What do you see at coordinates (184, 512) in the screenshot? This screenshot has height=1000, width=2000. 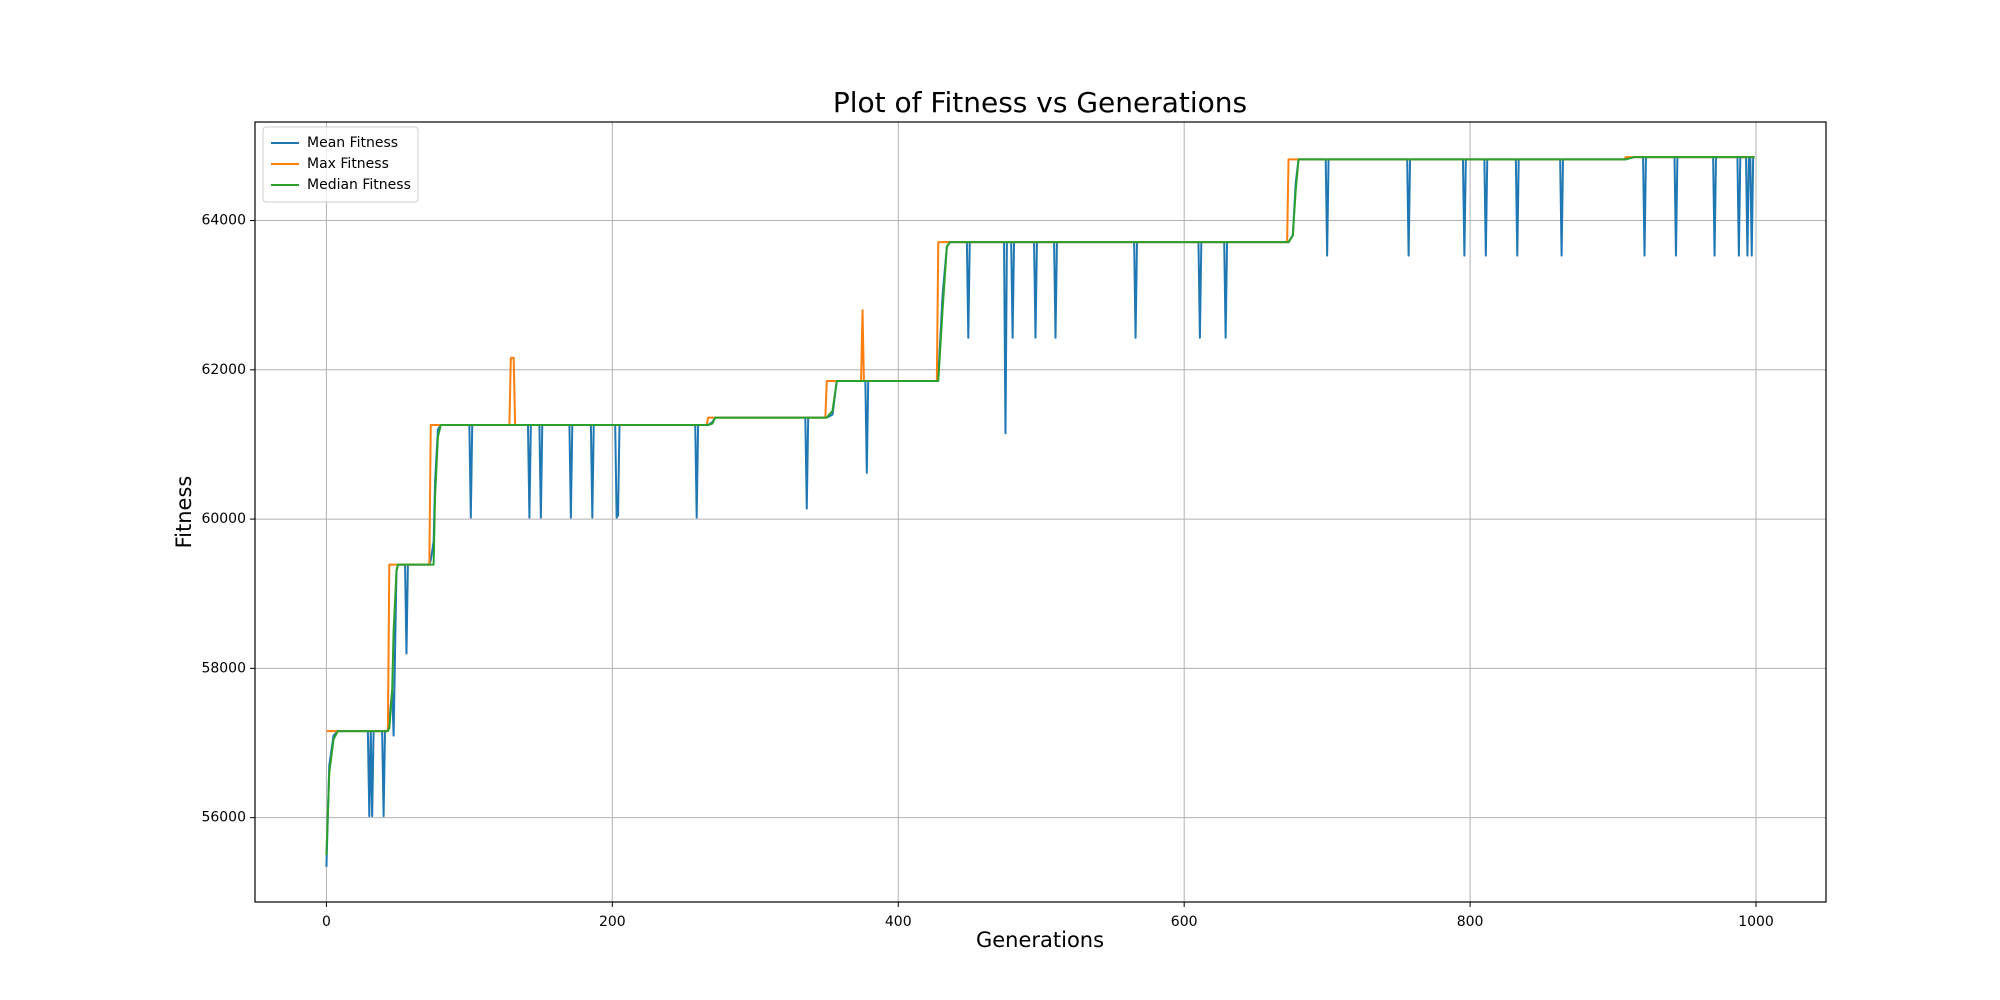 I see `y-axis-label: Fitness` at bounding box center [184, 512].